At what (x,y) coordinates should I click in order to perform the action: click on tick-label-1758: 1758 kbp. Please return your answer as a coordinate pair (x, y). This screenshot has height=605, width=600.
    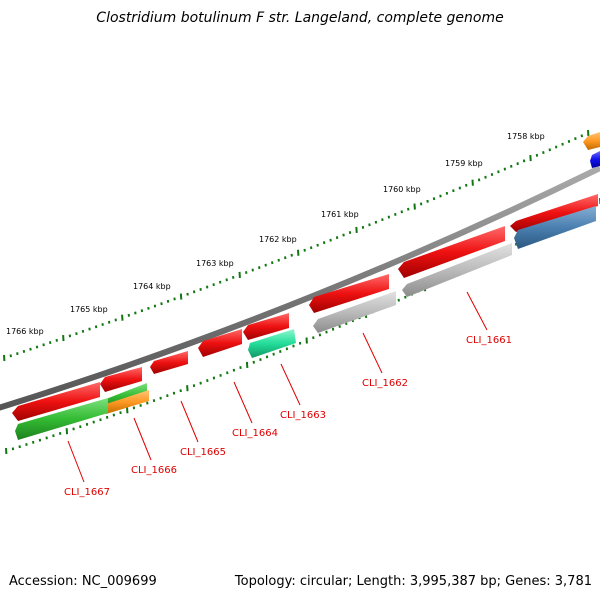
    Looking at the image, I should click on (526, 136).